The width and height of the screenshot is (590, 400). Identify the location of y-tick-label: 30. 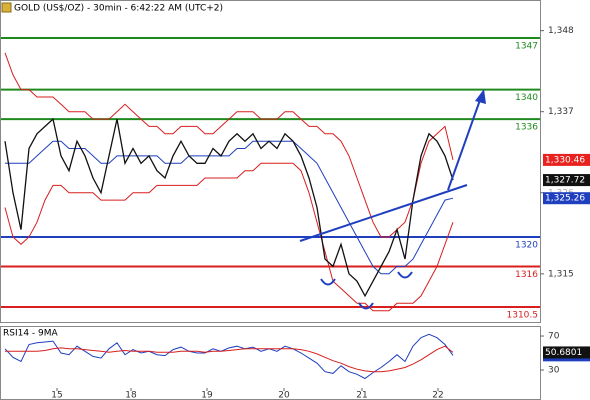
(554, 371).